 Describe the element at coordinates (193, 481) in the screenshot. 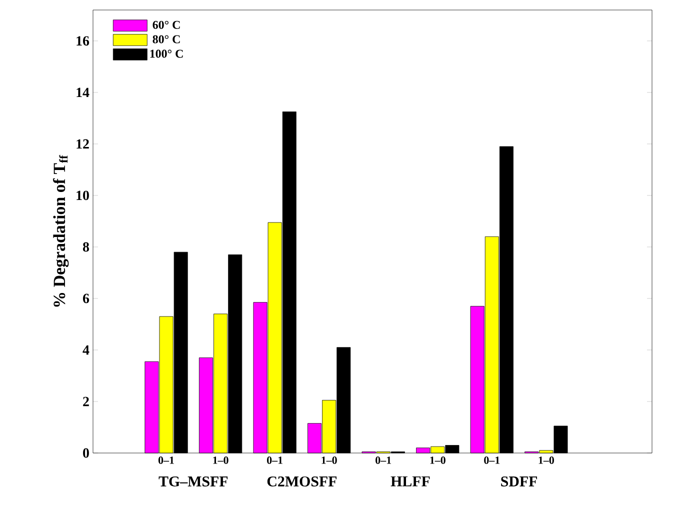

I see `text: TG–MSFF` at that location.